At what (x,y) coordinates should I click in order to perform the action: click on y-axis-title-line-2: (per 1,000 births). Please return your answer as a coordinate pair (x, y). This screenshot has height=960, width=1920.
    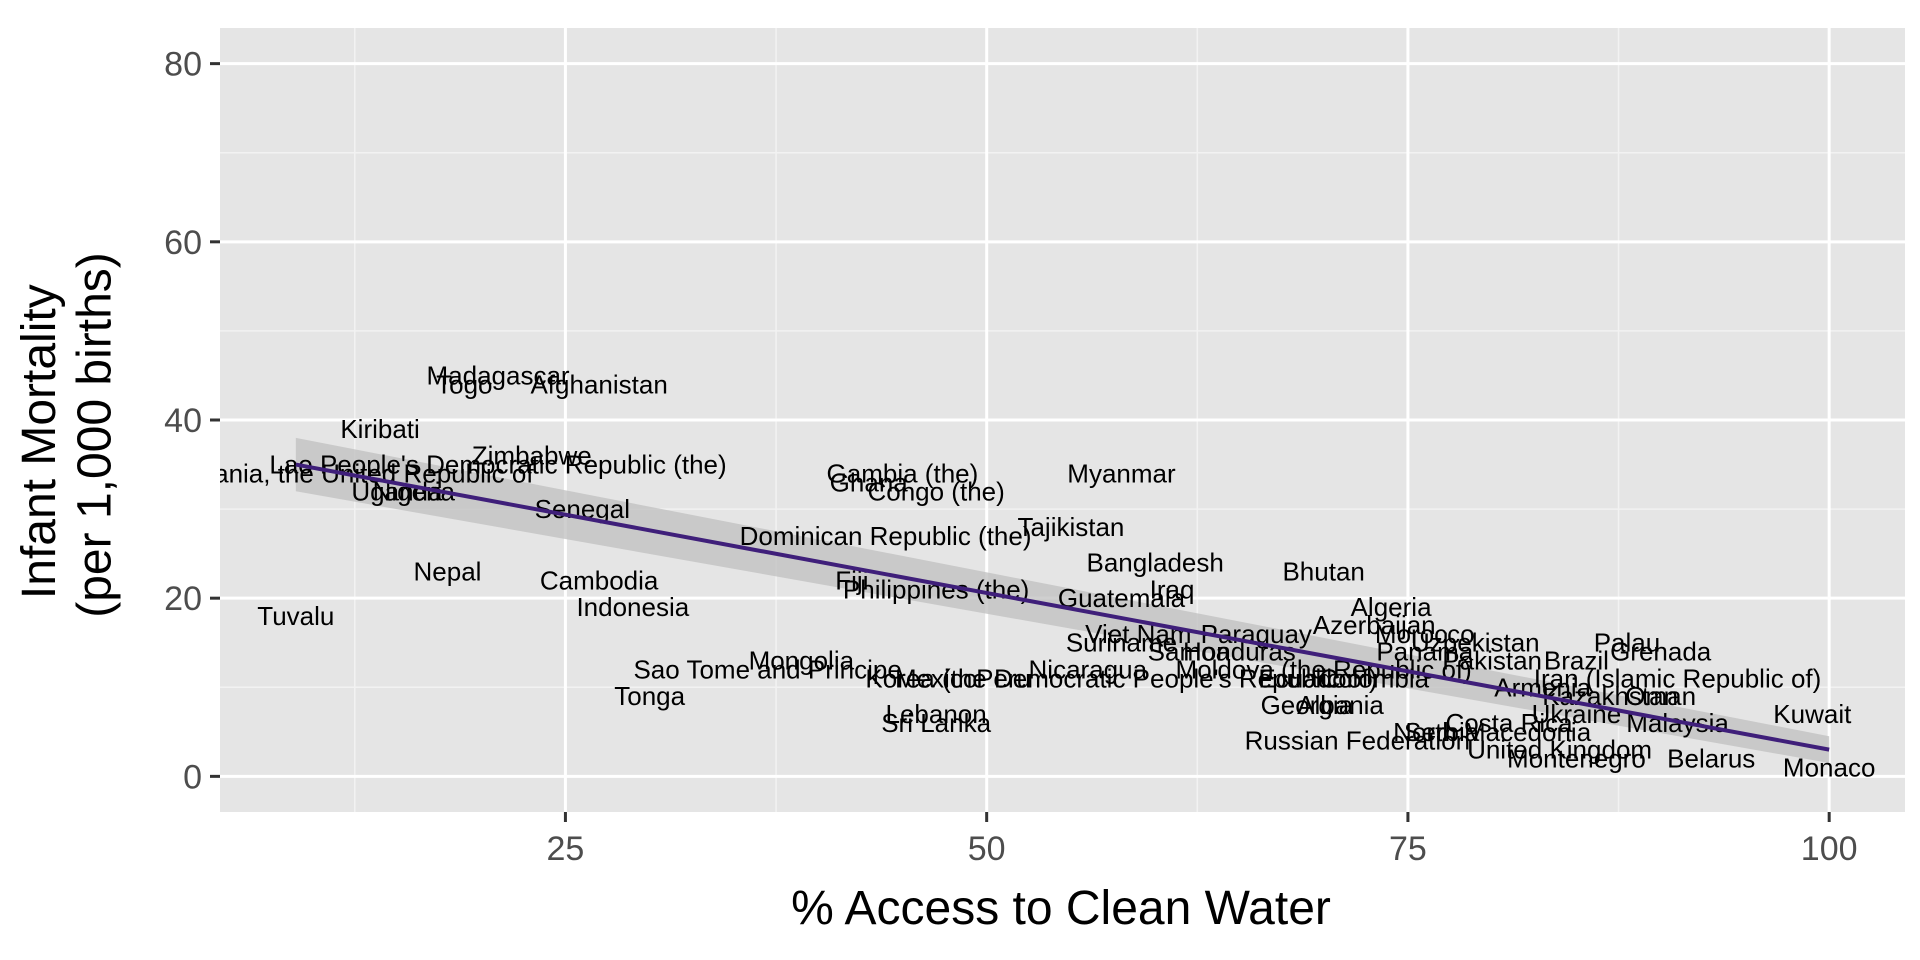
    Looking at the image, I should click on (94, 435).